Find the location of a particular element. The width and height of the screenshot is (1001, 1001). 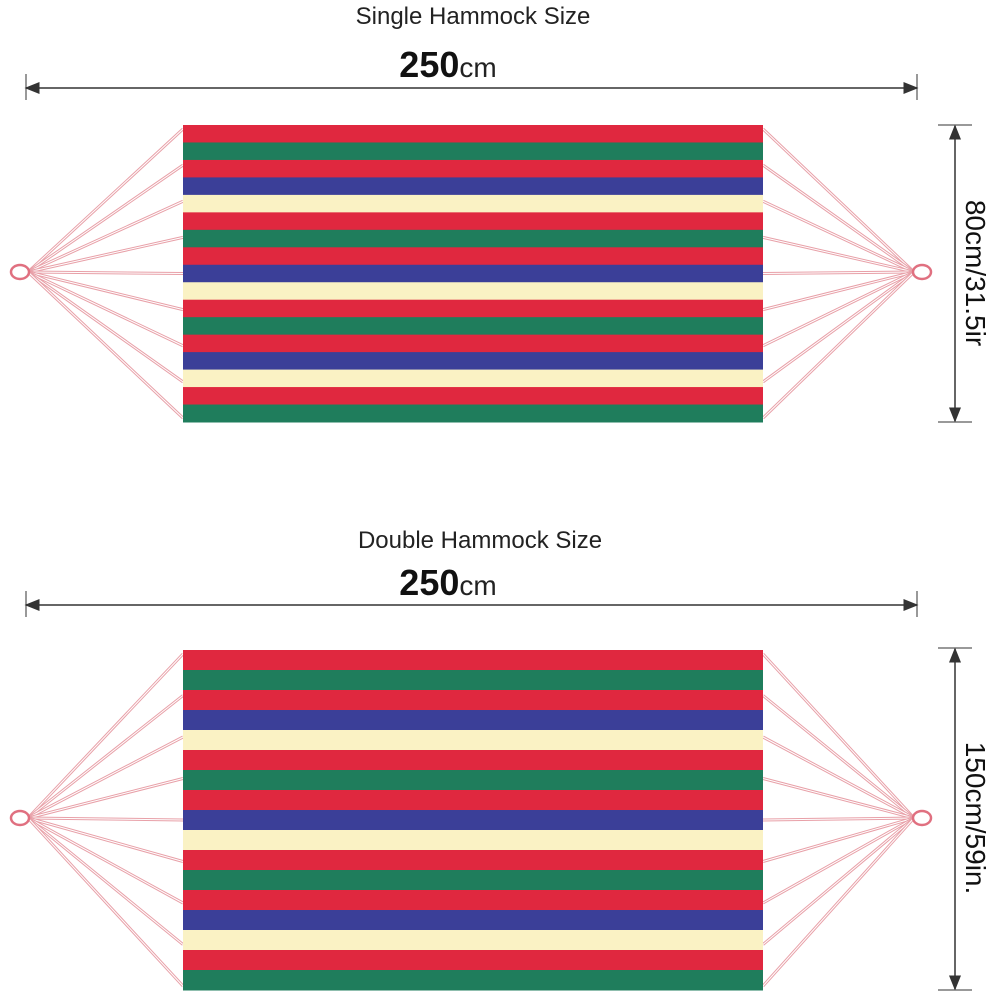

title: Single Hammock Size is located at coordinates (473, 16).